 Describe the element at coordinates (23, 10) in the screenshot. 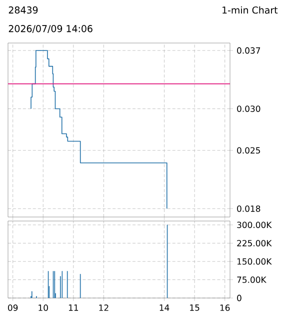

I see `chart-title: 28439` at that location.